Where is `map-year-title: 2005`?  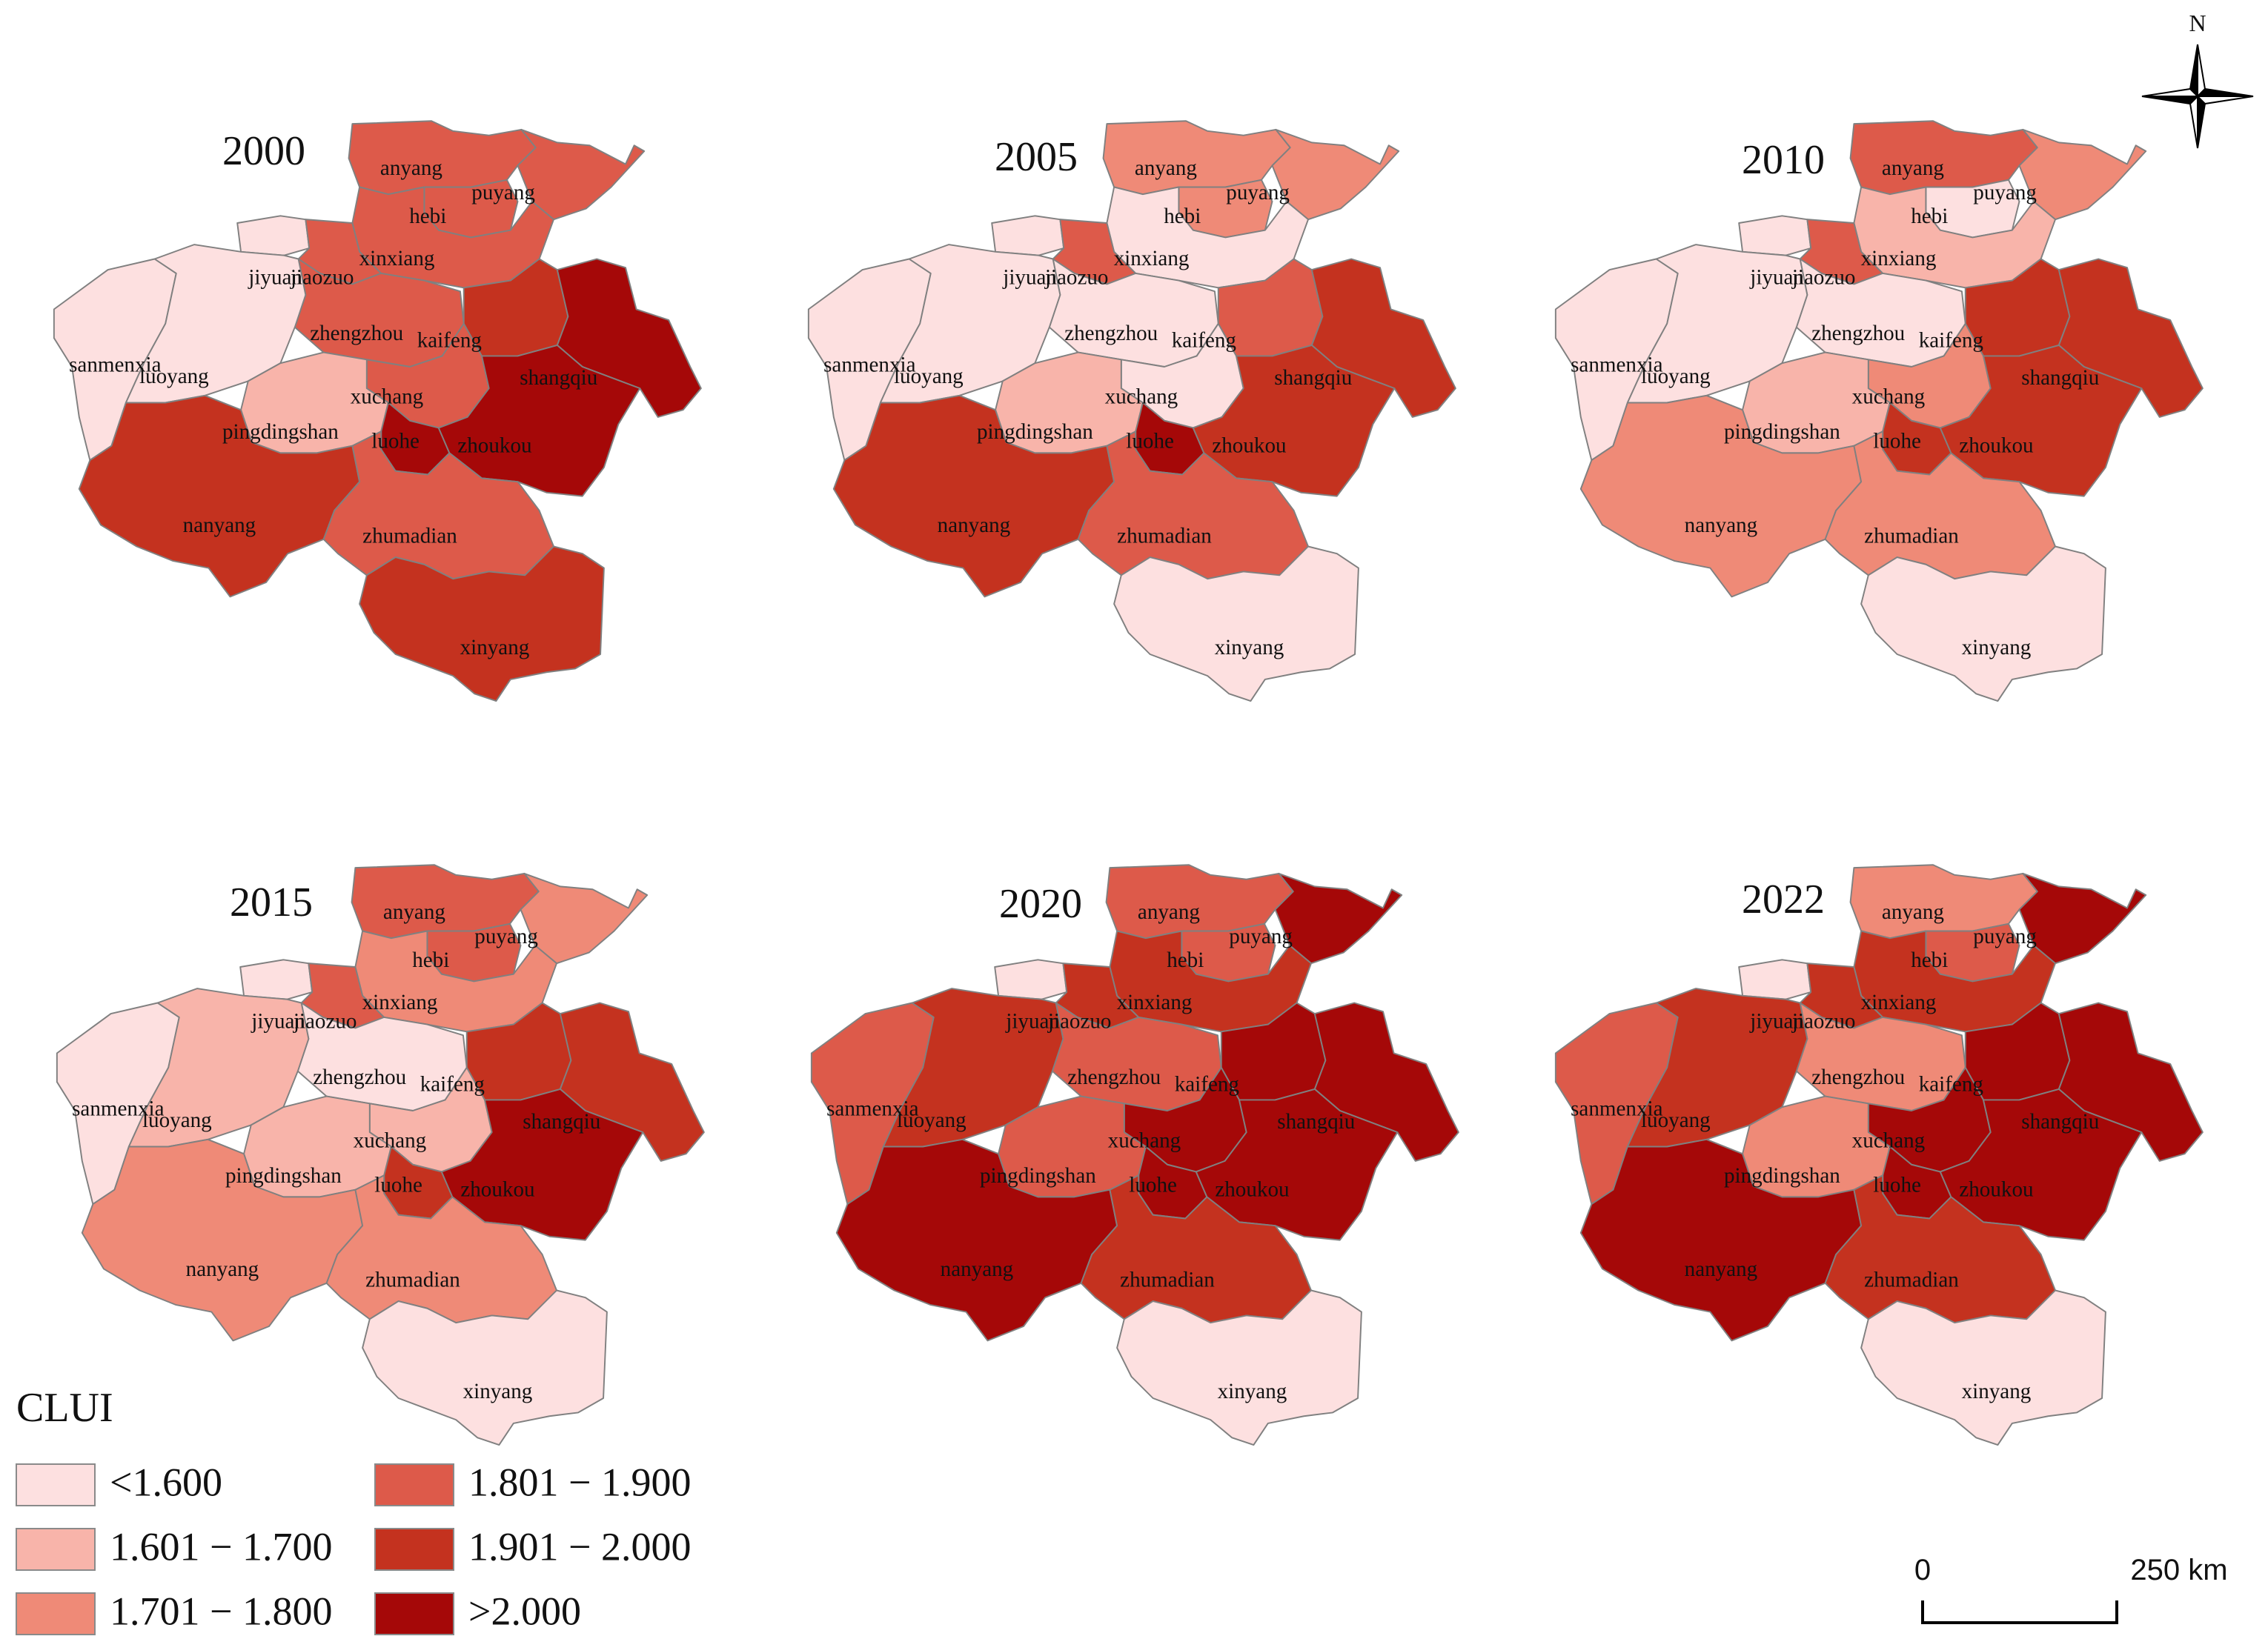
map-year-title: 2005 is located at coordinates (1036, 157).